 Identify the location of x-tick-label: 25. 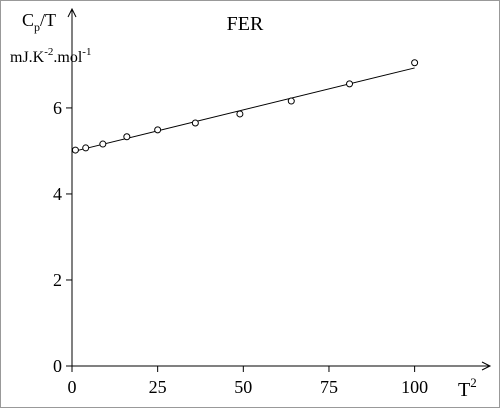
(158, 387).